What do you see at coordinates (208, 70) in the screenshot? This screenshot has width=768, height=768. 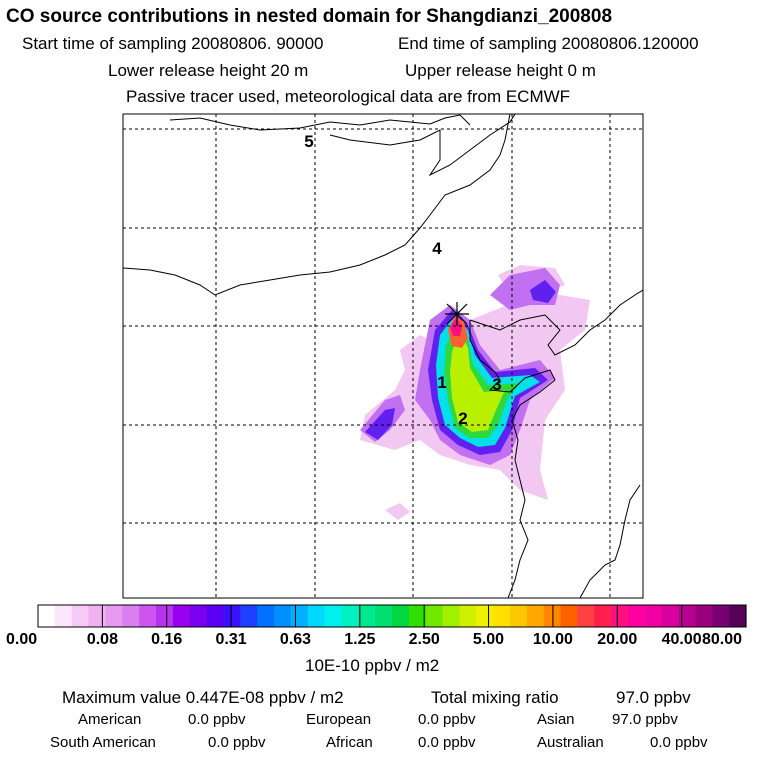 I see `lower-release-height: Lower release height 20 m` at bounding box center [208, 70].